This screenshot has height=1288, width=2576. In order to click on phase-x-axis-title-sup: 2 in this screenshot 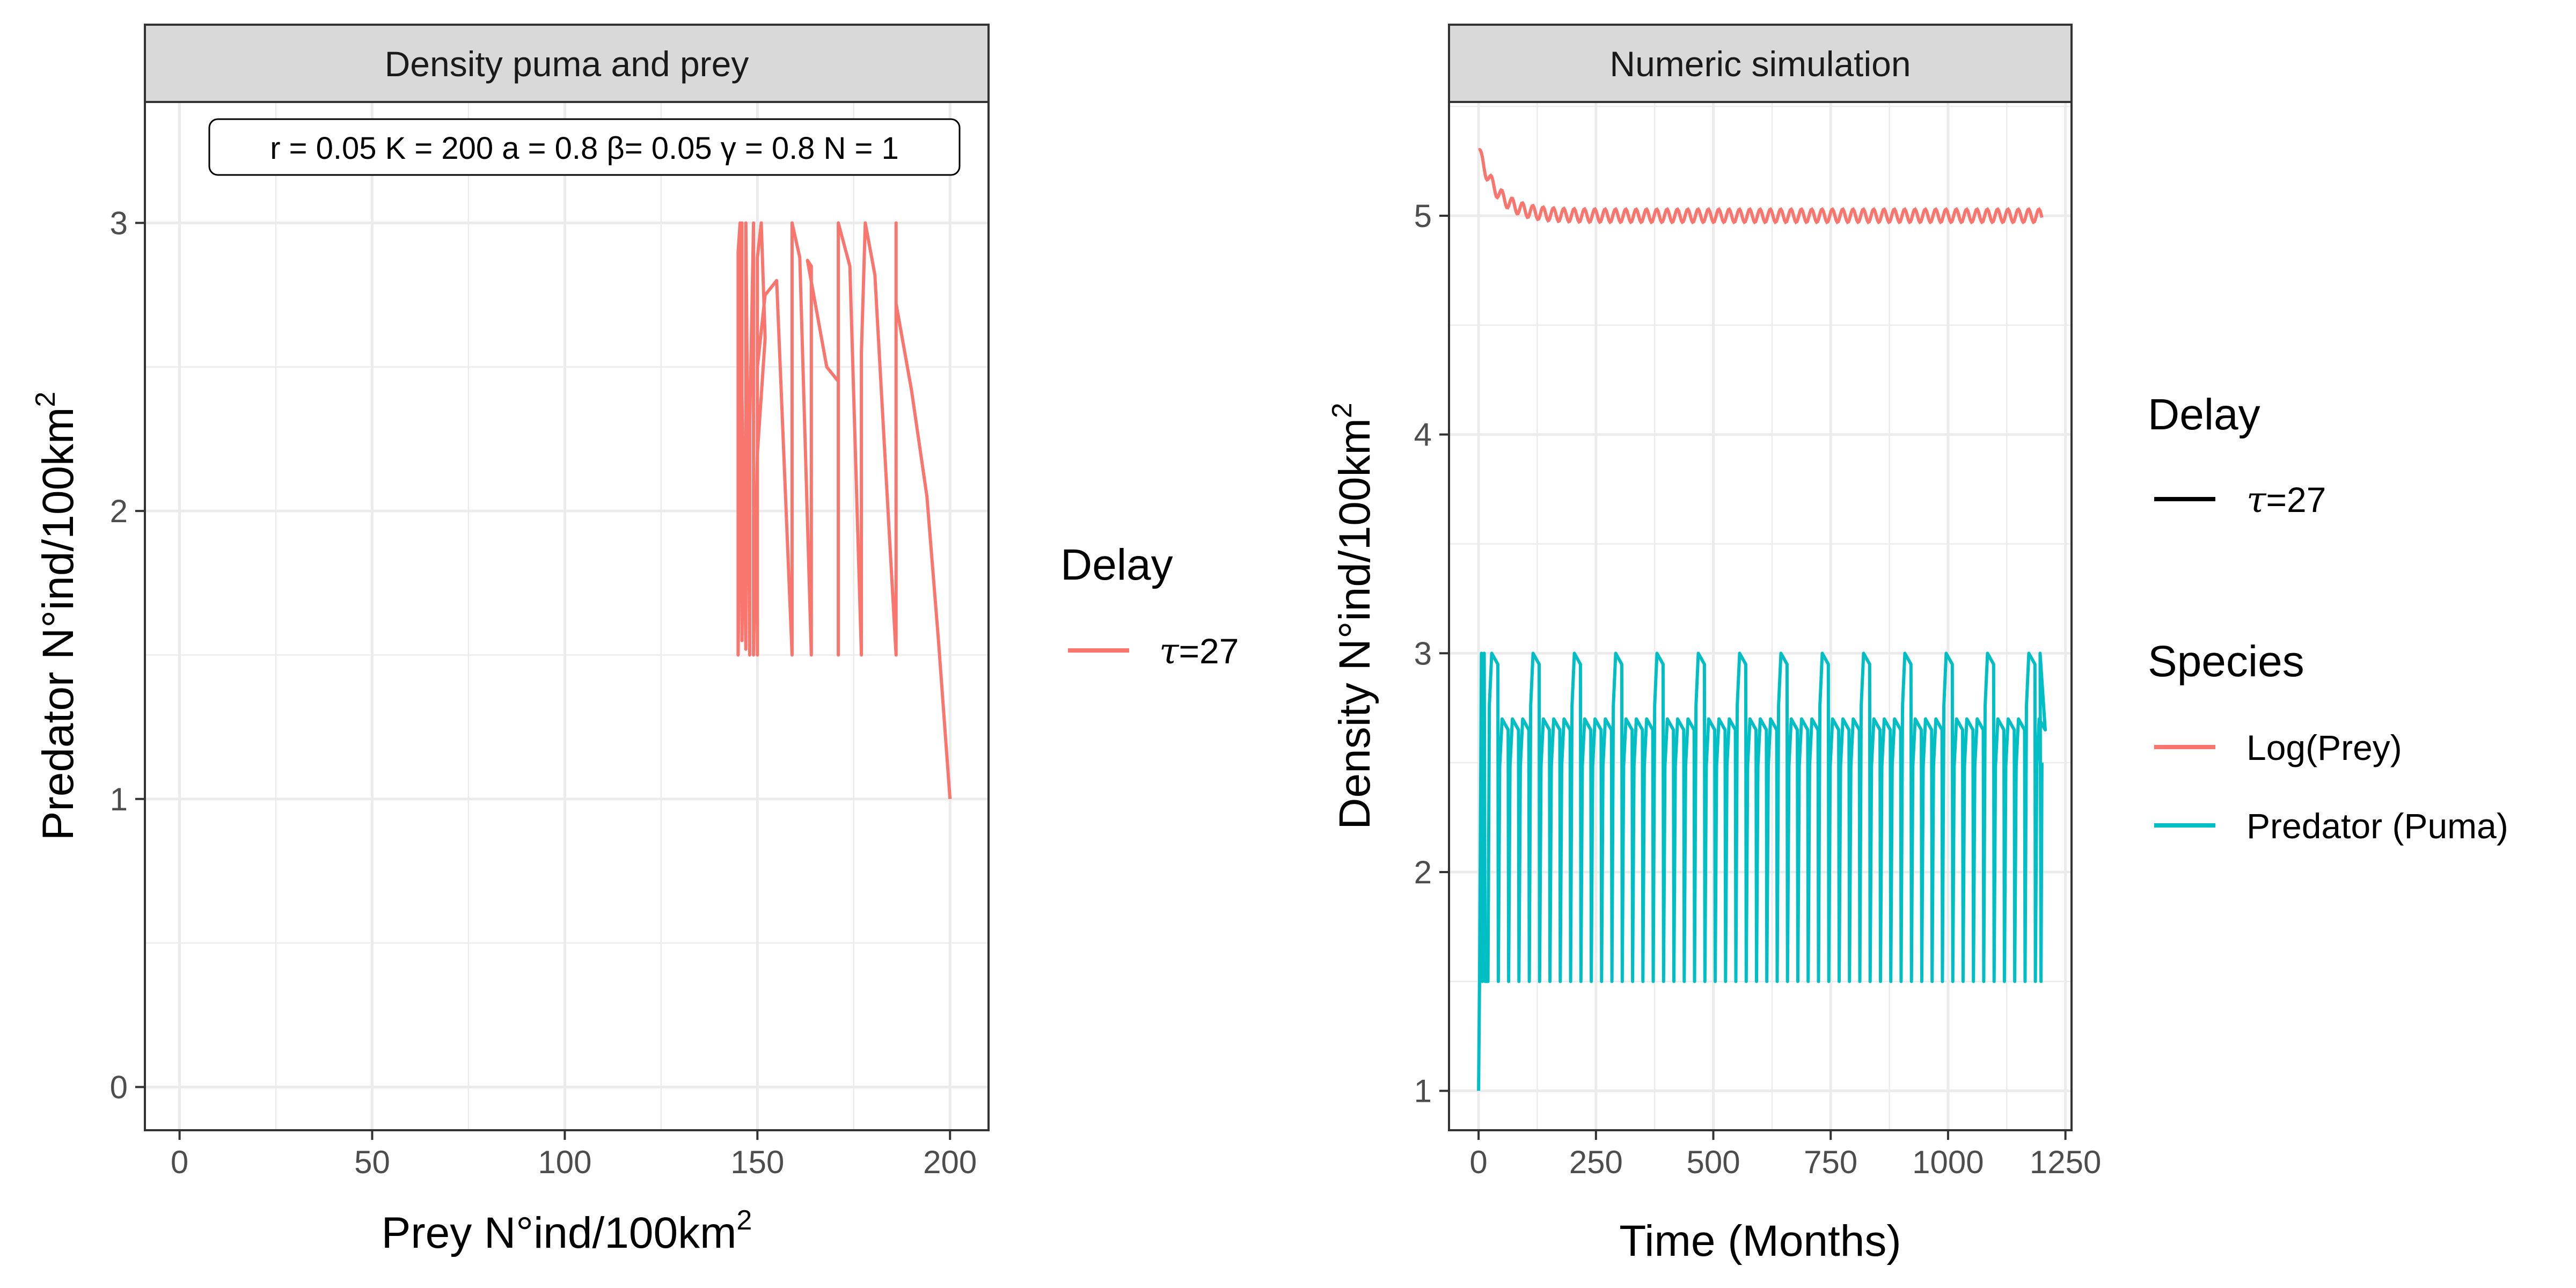, I will do `click(744, 1220)`.